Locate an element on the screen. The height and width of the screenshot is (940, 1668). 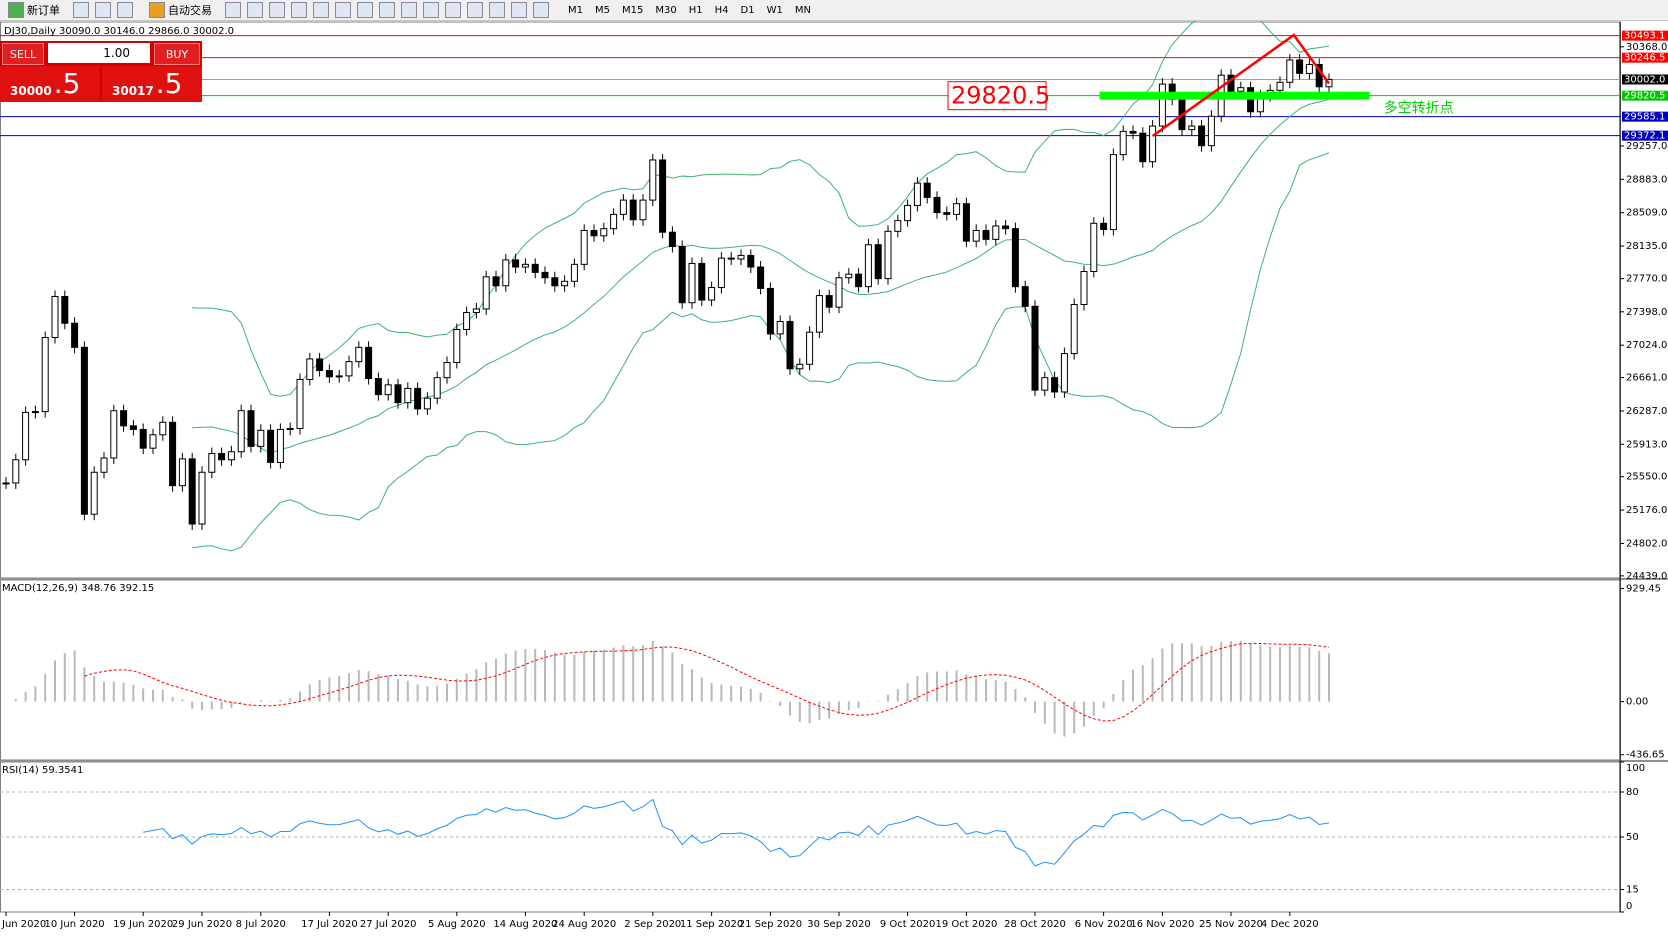
y-tick-label: 26287.0 is located at coordinates (1646, 411).